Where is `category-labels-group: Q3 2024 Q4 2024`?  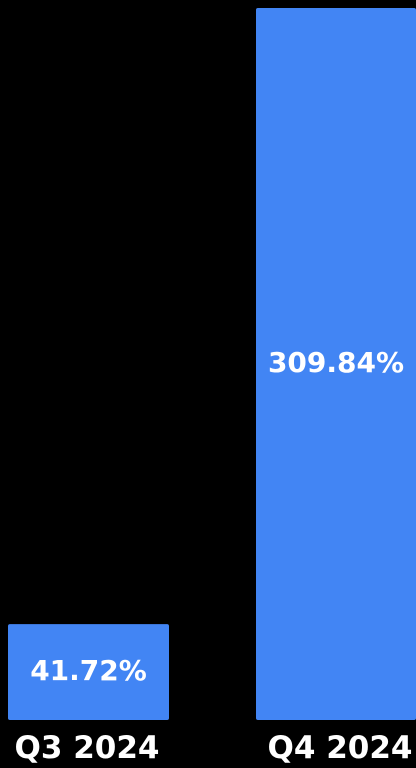 category-labels-group: Q3 2024 Q4 2024 is located at coordinates (214, 748).